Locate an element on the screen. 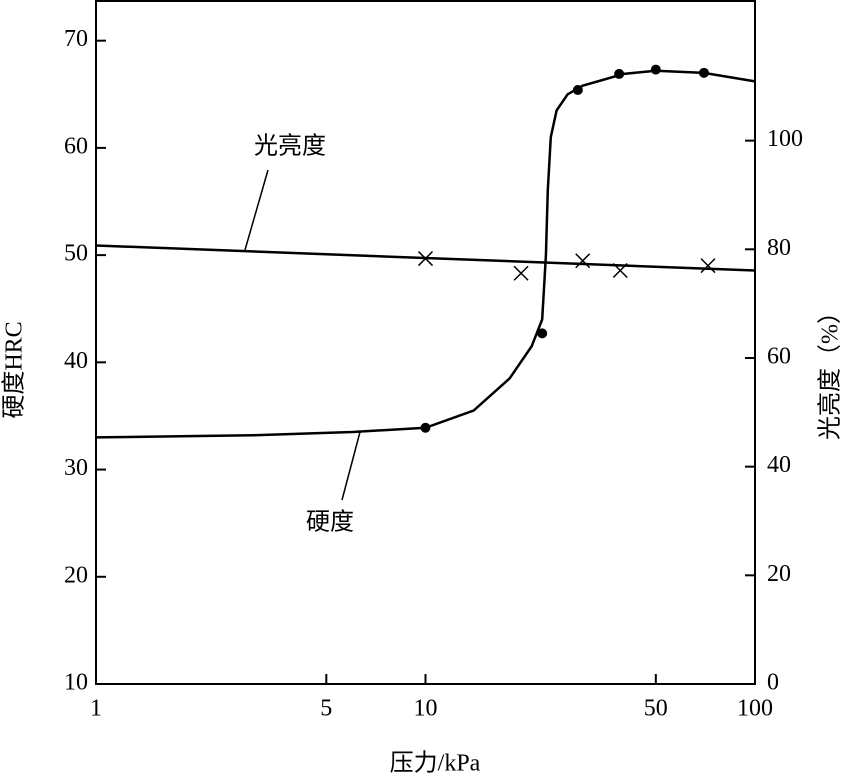  y-tick-label: 70 is located at coordinates (76, 39).